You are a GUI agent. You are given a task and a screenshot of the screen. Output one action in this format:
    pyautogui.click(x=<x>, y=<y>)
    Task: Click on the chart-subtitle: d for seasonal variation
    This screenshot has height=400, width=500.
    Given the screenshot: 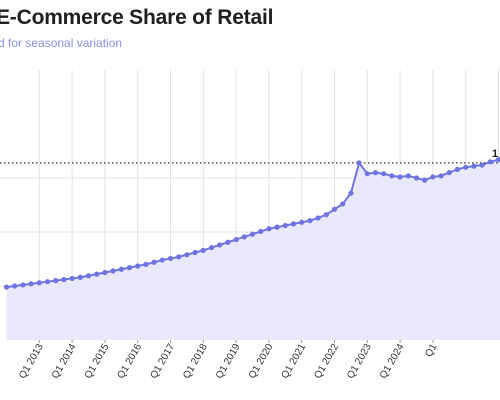 What is the action you would take?
    pyautogui.click(x=61, y=43)
    